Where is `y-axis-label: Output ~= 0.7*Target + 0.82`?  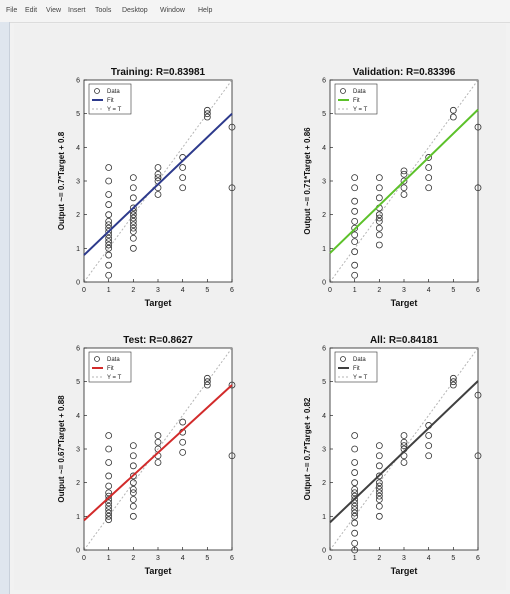 y-axis-label: Output ~= 0.7*Target + 0.82 is located at coordinates (307, 448).